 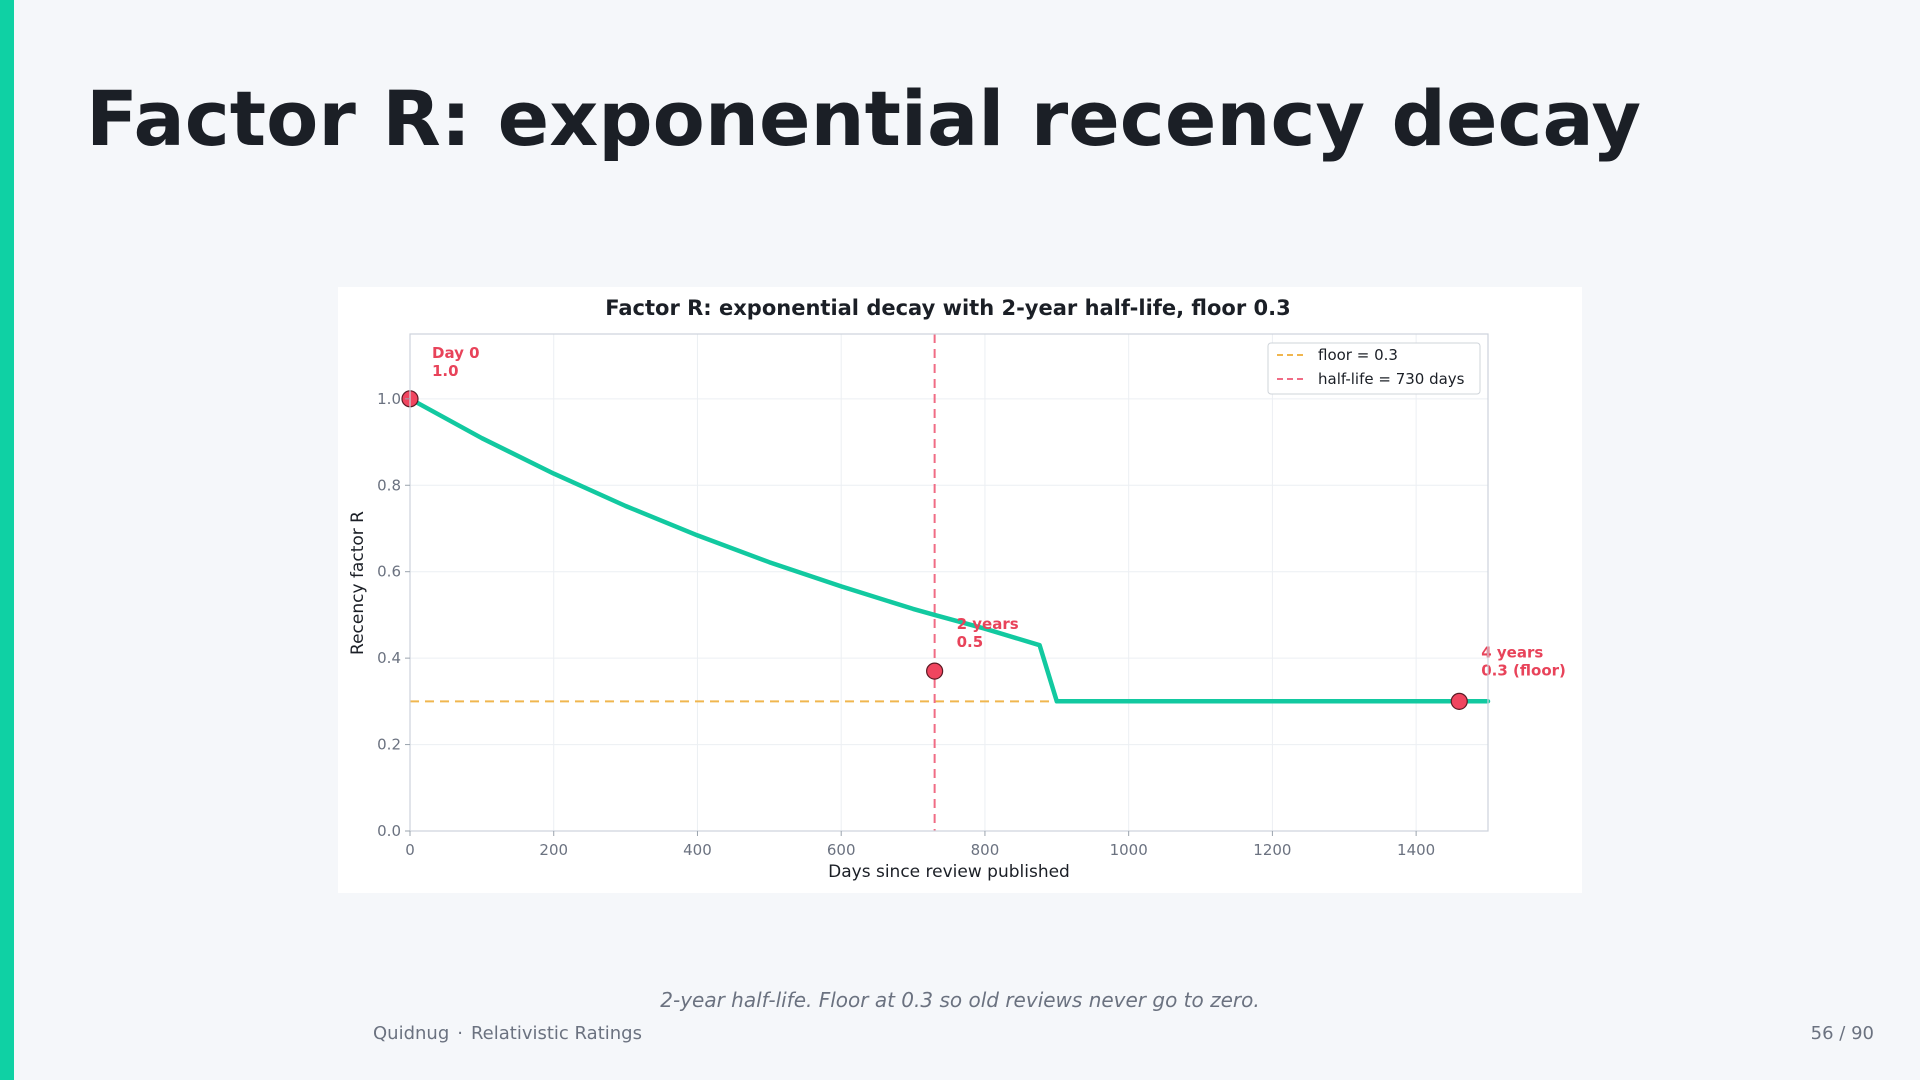 I want to click on legend: floor = 0.3 half-life = 730 days, so click(x=1374, y=368).